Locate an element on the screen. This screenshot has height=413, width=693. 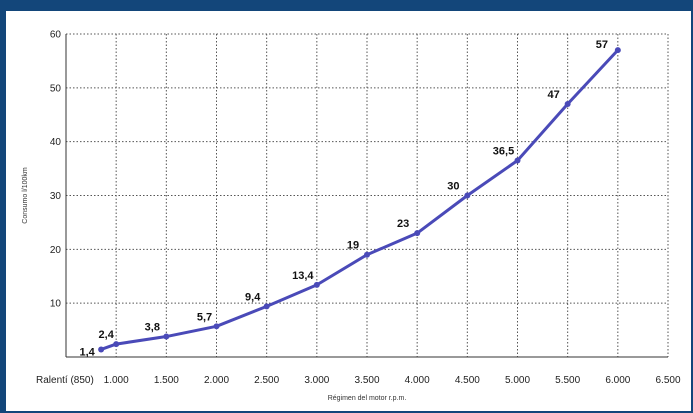
data-label: 19 is located at coordinates (353, 246).